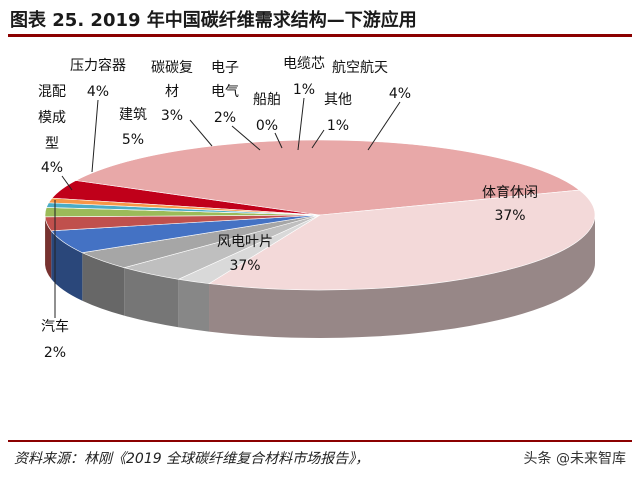 The width and height of the screenshot is (640, 484). I want to click on slice-name-label: 体育休闲, so click(510, 193).